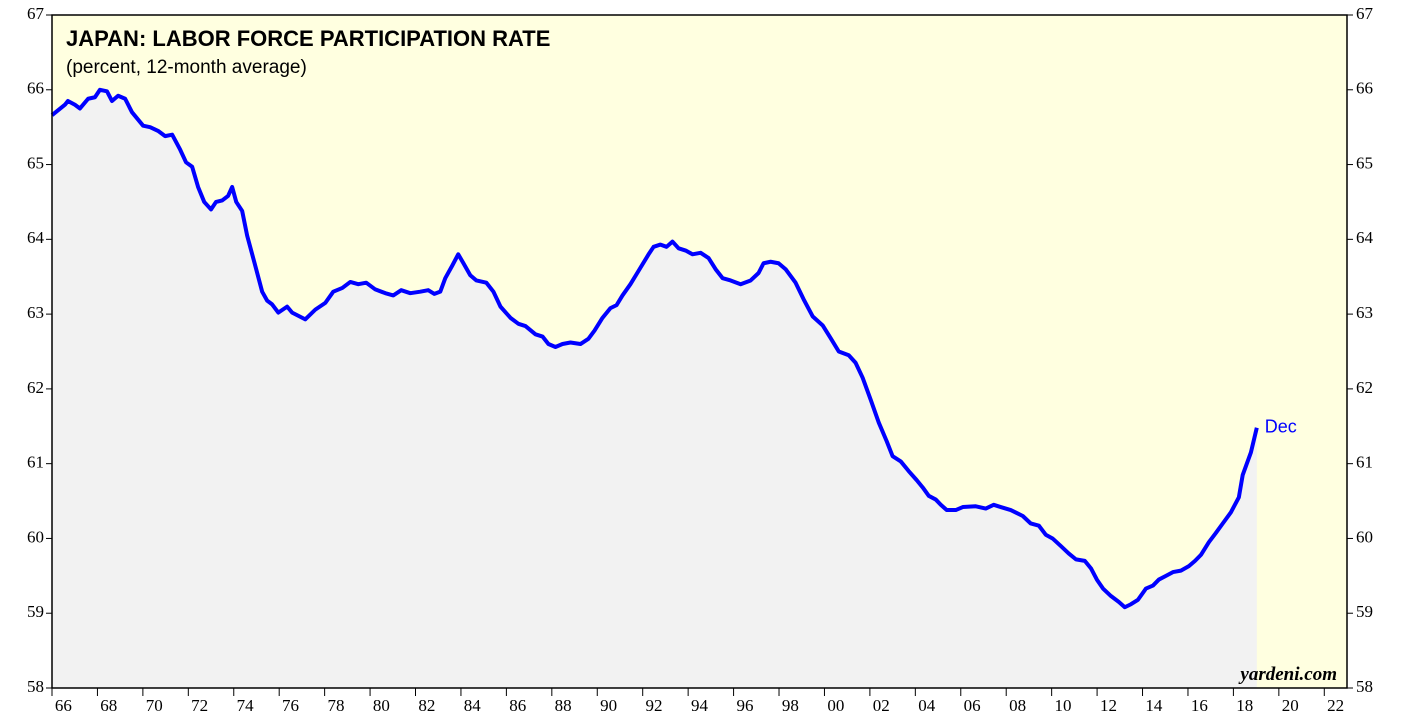 This screenshot has width=1408, height=719. Describe the element at coordinates (199, 705) in the screenshot. I see `x-tick-label: 72` at that location.